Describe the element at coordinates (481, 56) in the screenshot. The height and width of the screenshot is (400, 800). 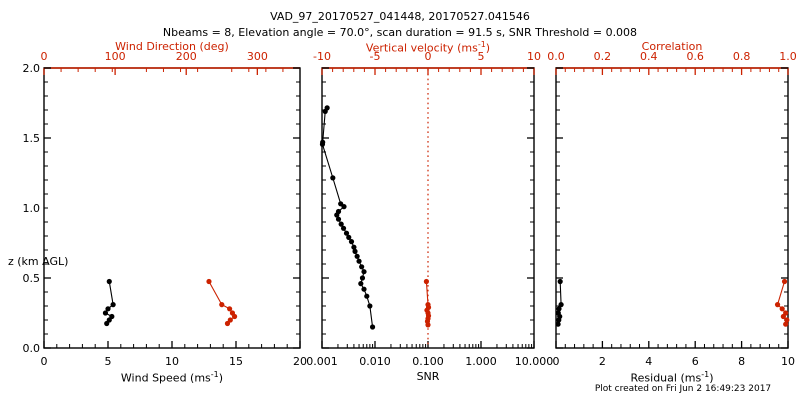
I see `panel-snr-top-tick-label: 5` at that location.